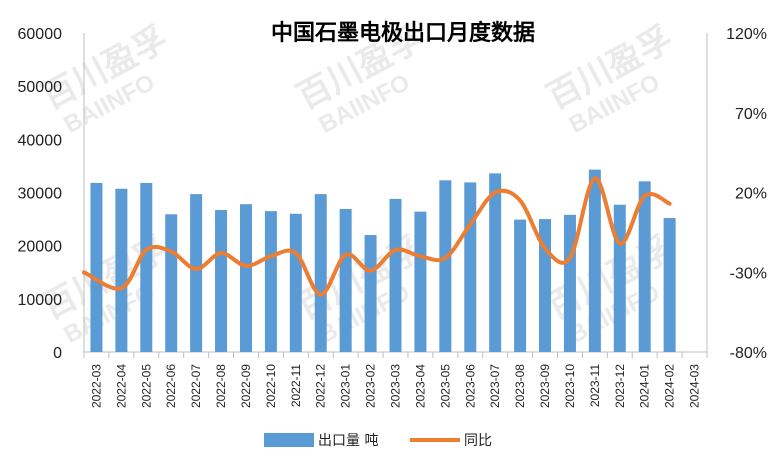 The height and width of the screenshot is (460, 777). Describe the element at coordinates (40, 247) in the screenshot. I see `y-left-tick-label: 20000` at that location.